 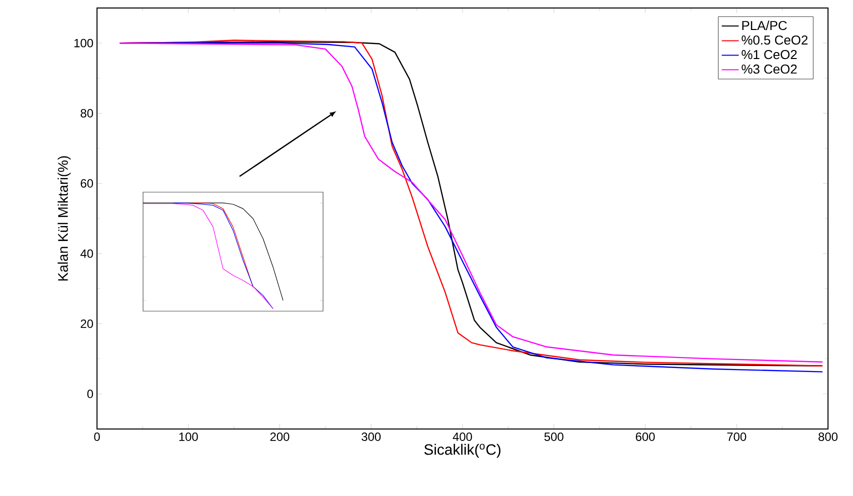 What do you see at coordinates (736, 436) in the screenshot?
I see `x-tick-label: 700` at bounding box center [736, 436].